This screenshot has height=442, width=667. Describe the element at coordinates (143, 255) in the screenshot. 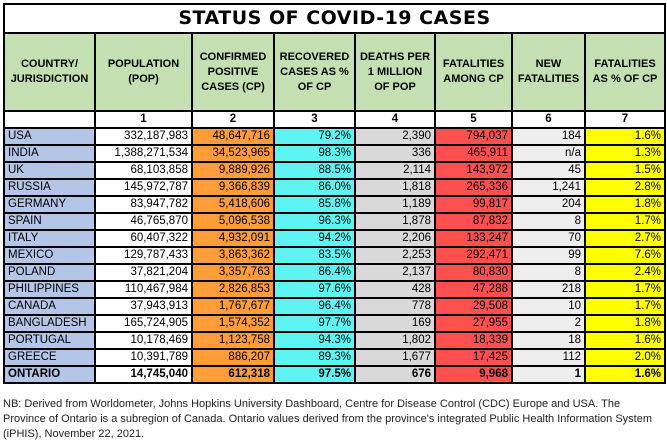

I see `value-cell: 129,787,433` at that location.